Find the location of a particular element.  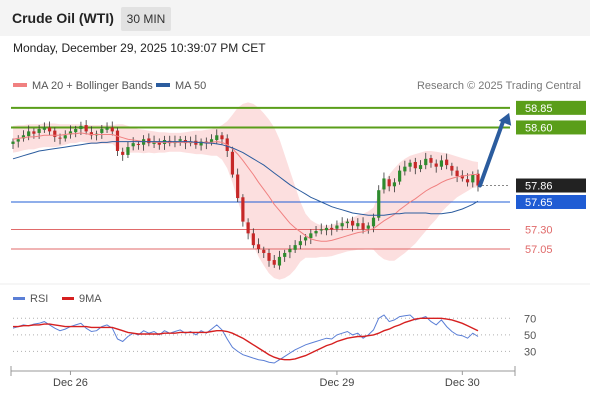

rsi-ma-line is located at coordinates (246, 339).